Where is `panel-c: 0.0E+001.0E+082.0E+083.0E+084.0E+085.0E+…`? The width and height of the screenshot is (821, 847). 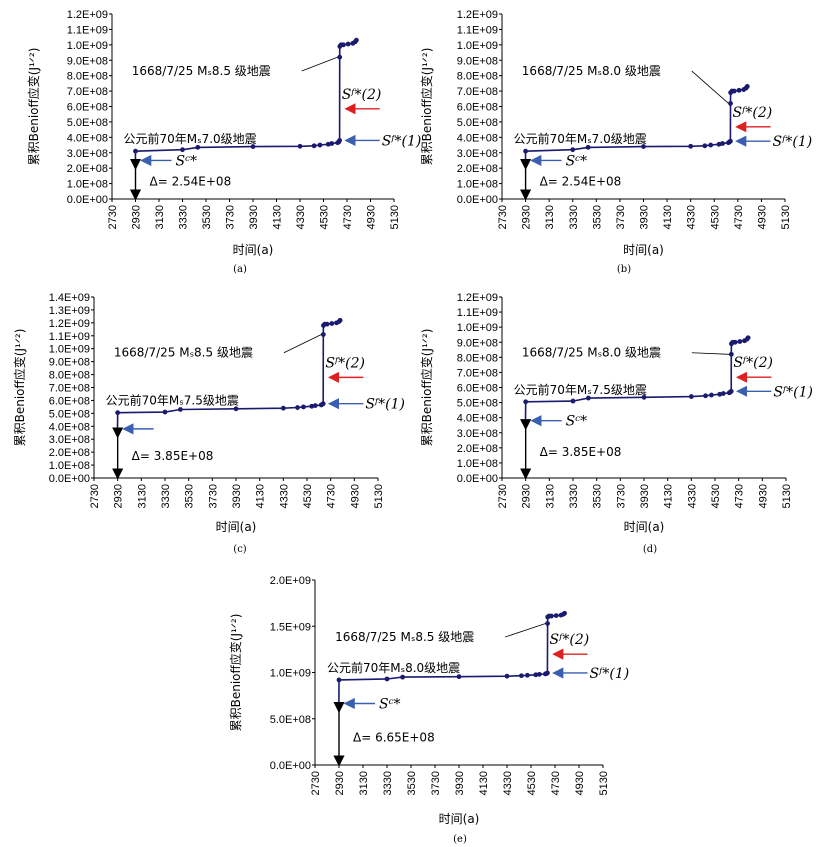
panel-c: 0.0E+001.0E+082.0E+083.0E+084.0E+085.0E+… is located at coordinates (208, 423).